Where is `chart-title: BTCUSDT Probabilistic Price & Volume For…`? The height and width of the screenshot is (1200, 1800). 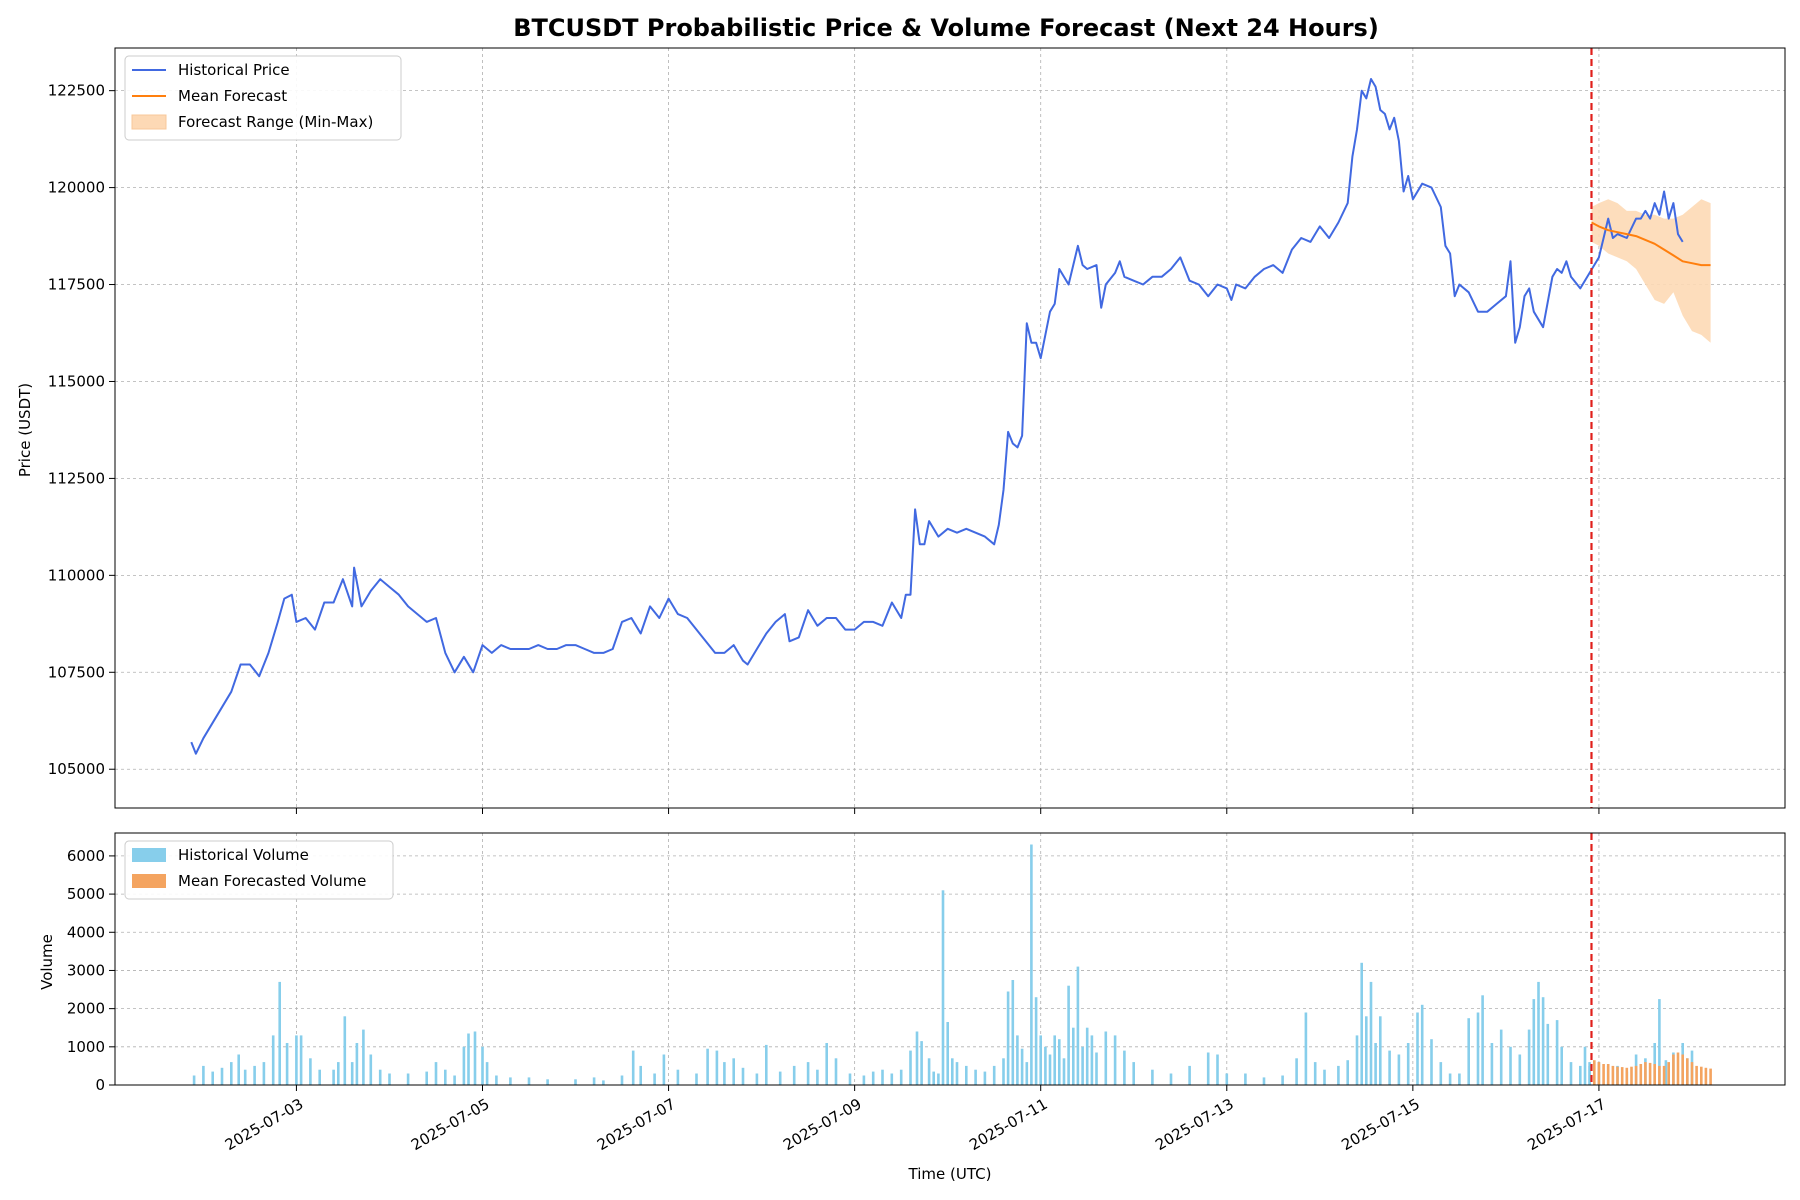
chart-title: BTCUSDT Probabilistic Price & Volume For… is located at coordinates (946, 28).